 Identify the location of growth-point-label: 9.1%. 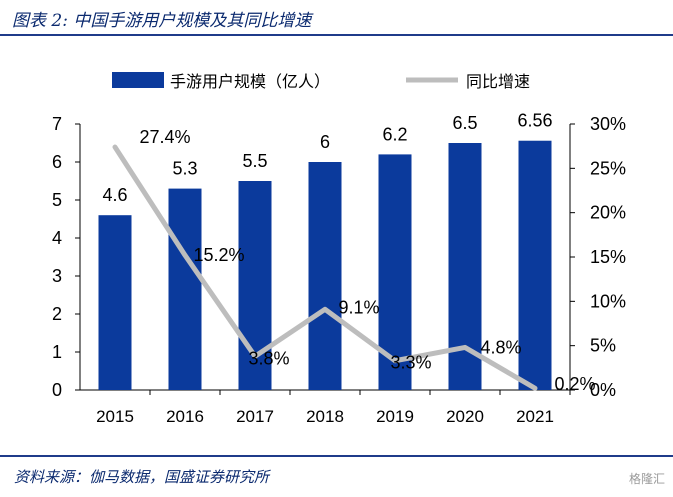
(358, 307).